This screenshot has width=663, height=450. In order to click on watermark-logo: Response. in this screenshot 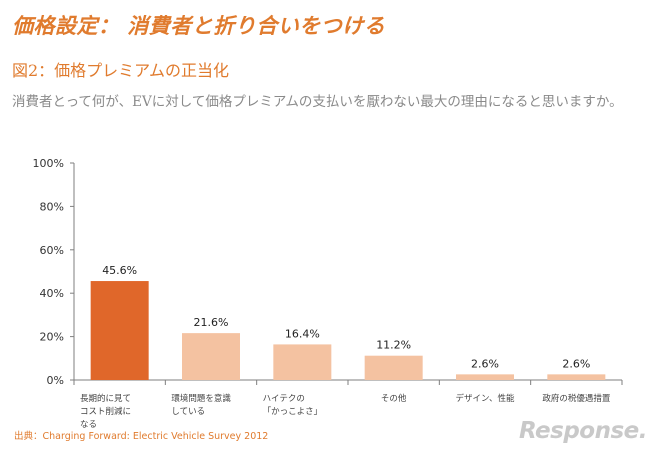, I will do `click(583, 431)`.